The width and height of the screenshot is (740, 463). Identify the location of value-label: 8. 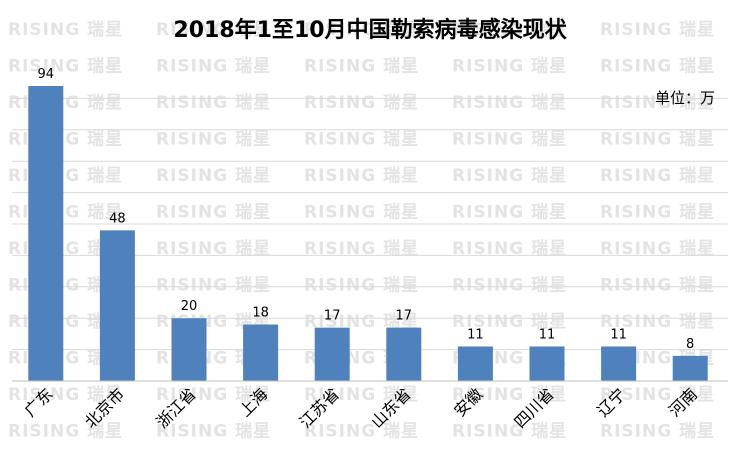
(690, 344).